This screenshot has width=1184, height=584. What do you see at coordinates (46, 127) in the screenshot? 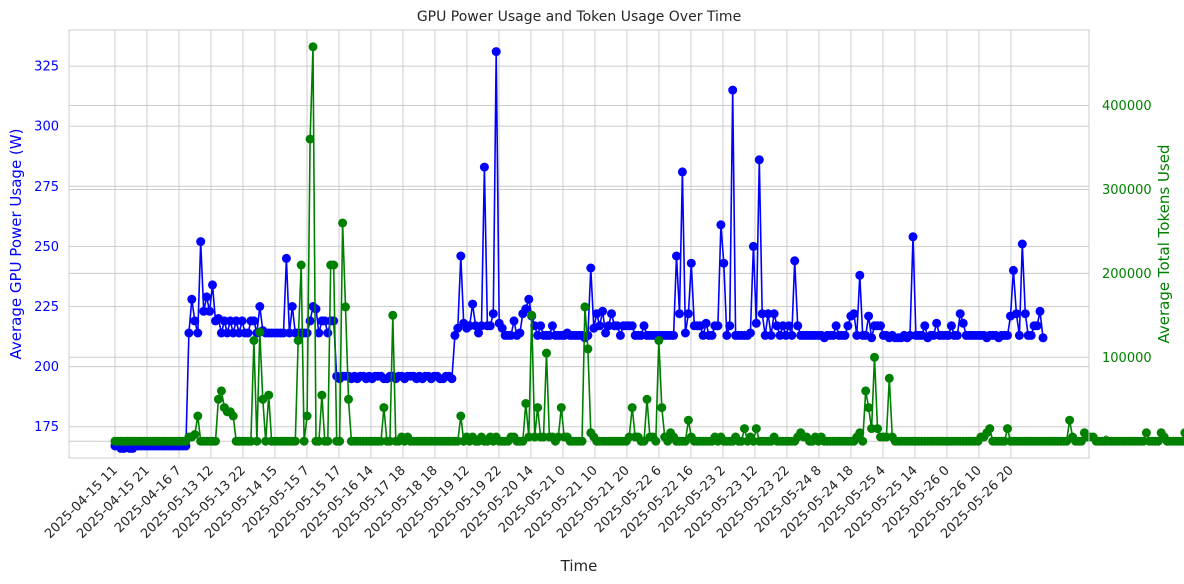
I see `left-tick-label: 300` at bounding box center [46, 127].